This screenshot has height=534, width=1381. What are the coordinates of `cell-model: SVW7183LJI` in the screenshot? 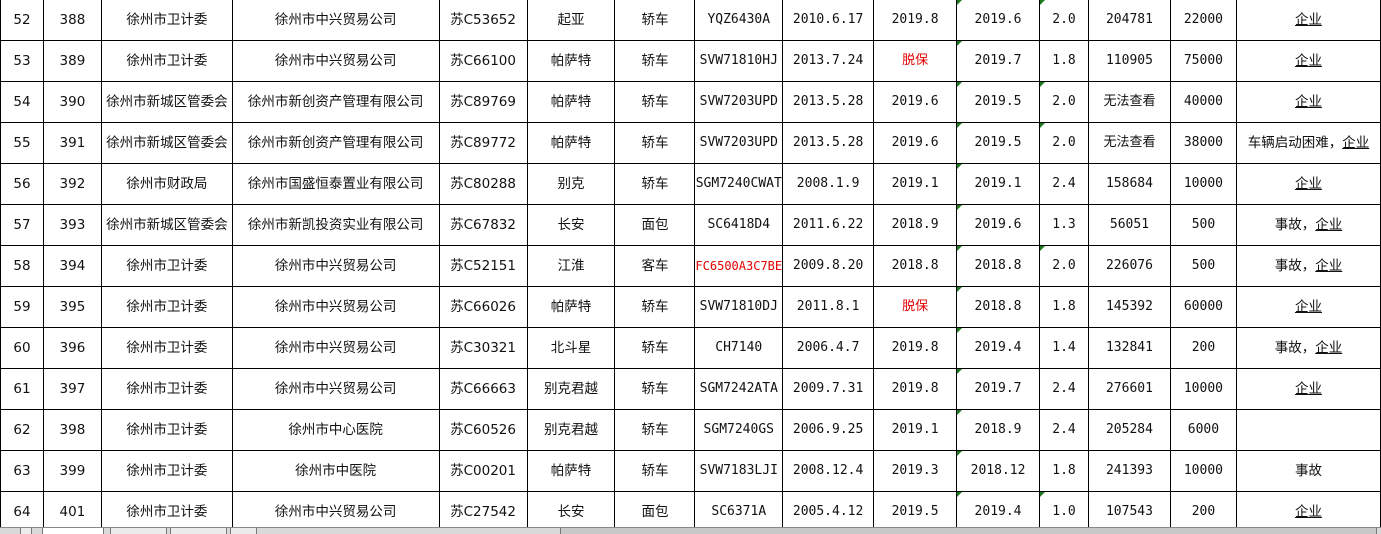 It's located at (739, 471).